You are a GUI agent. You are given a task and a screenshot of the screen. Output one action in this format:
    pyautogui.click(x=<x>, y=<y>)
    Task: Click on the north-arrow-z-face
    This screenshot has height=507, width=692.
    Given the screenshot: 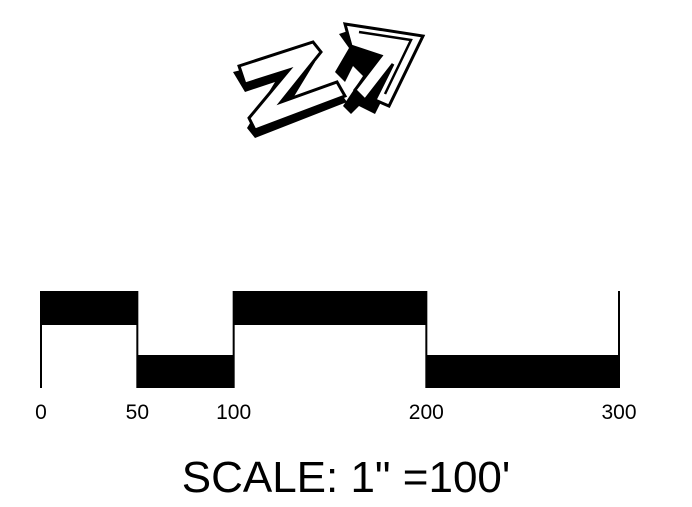 What is the action you would take?
    pyautogui.click(x=292, y=86)
    